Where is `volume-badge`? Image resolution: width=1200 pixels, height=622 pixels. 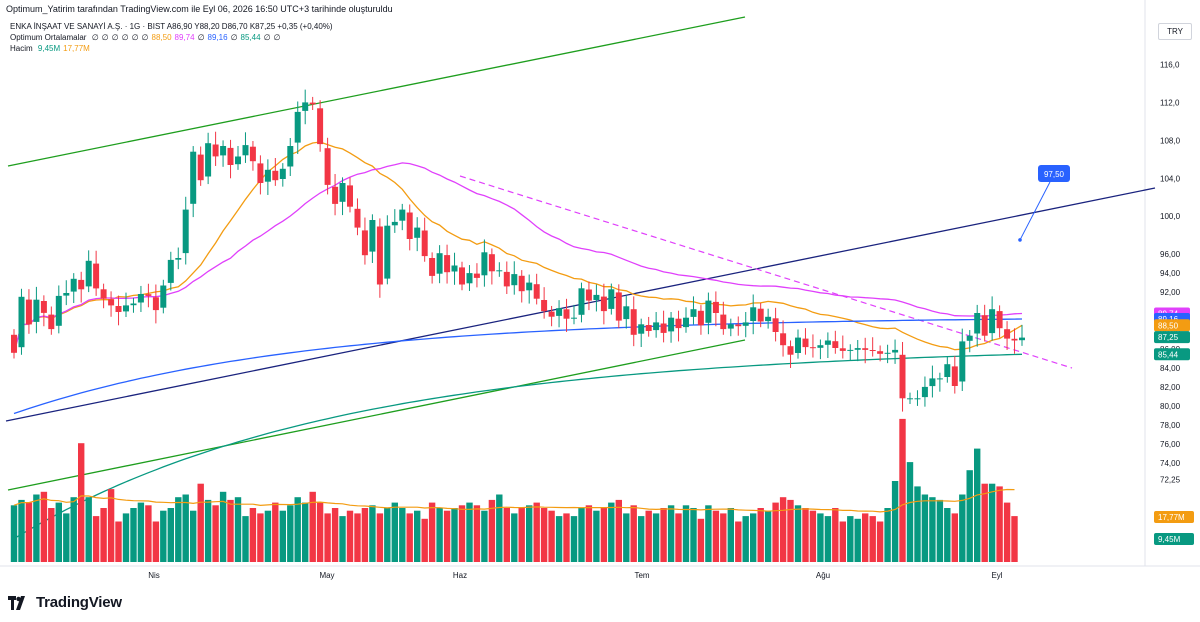 volume-badge is located at coordinates (1174, 517).